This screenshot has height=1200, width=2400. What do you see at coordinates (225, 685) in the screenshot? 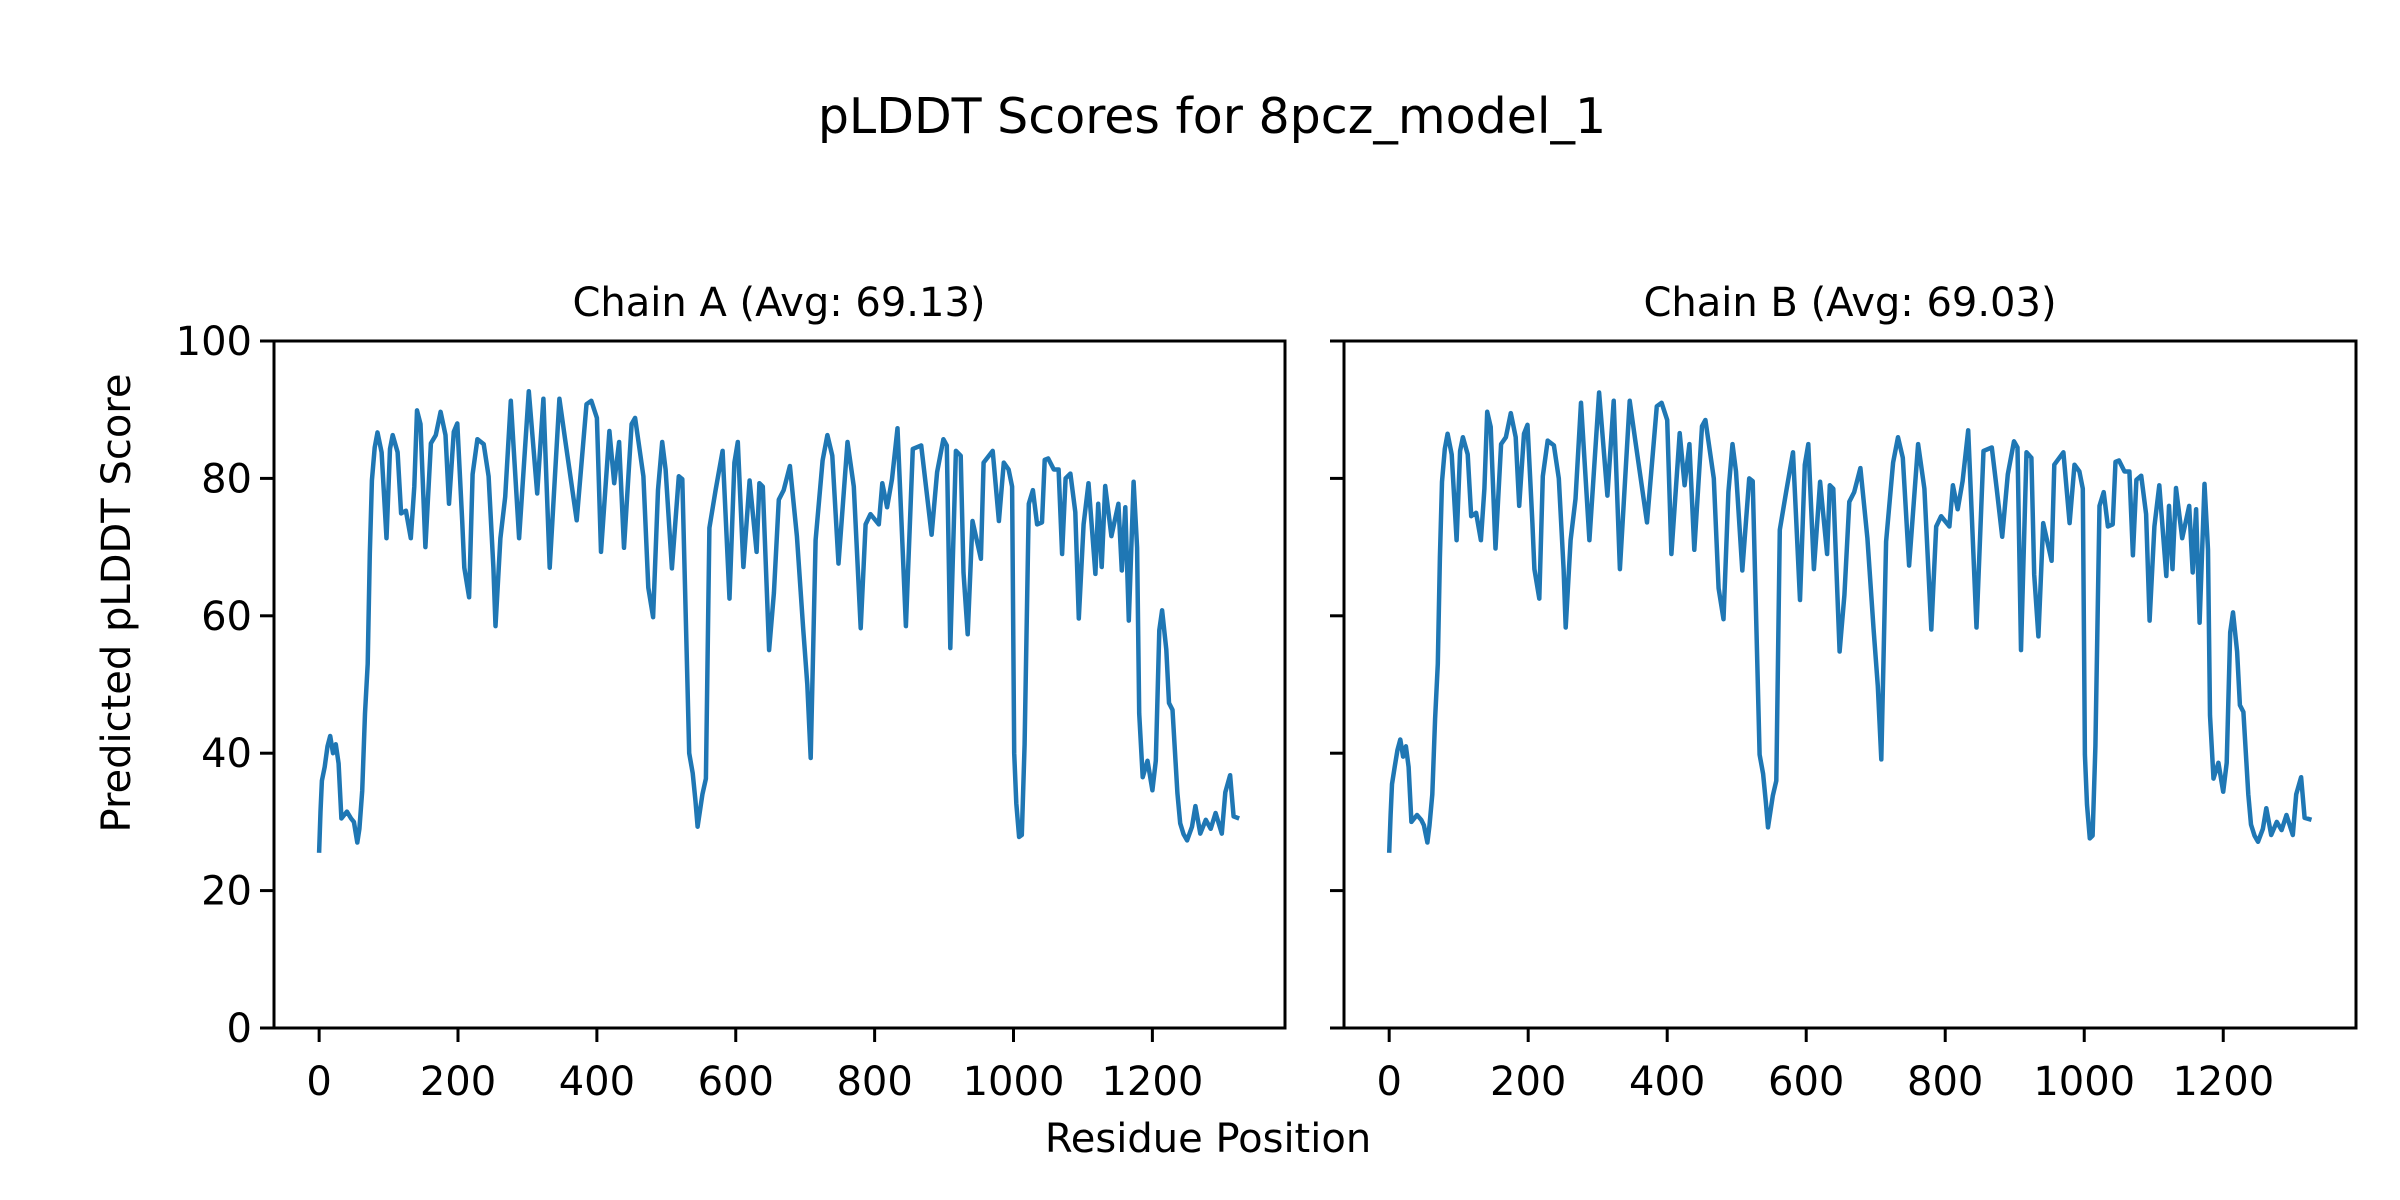
I see `y-ticks-chain-a: 0 20 40 60 80 100` at bounding box center [225, 685].